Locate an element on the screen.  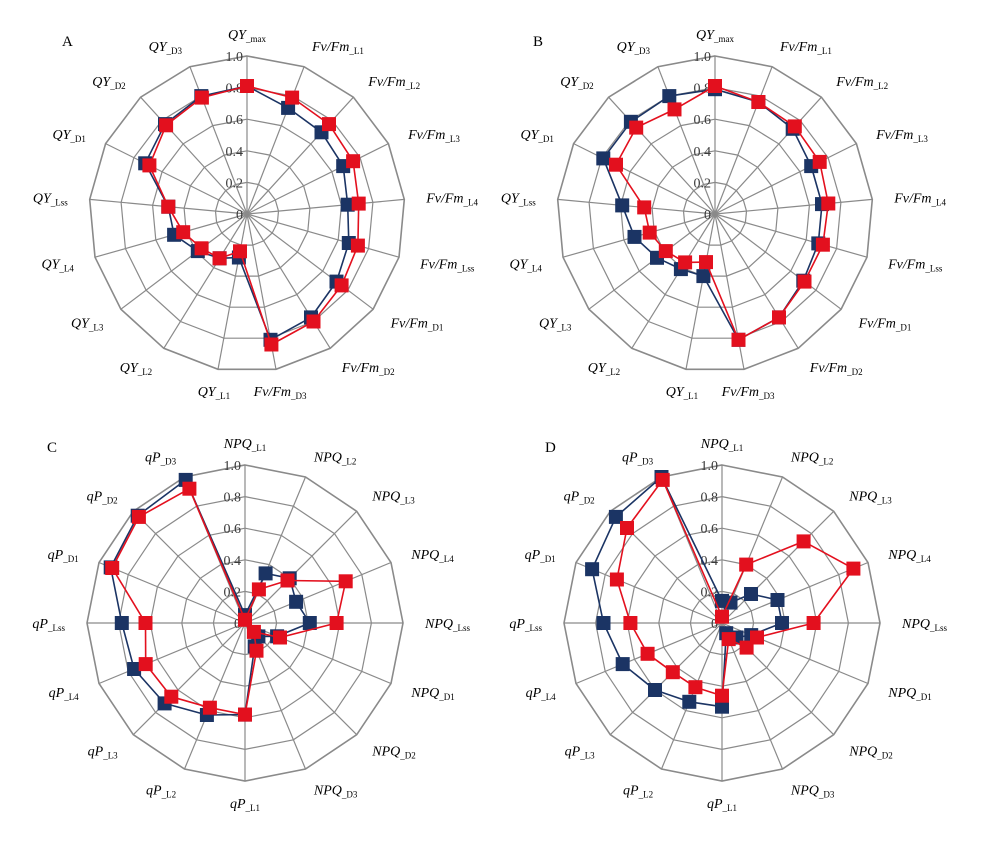
axis-label: qP_D1 is located at coordinates (540, 556).